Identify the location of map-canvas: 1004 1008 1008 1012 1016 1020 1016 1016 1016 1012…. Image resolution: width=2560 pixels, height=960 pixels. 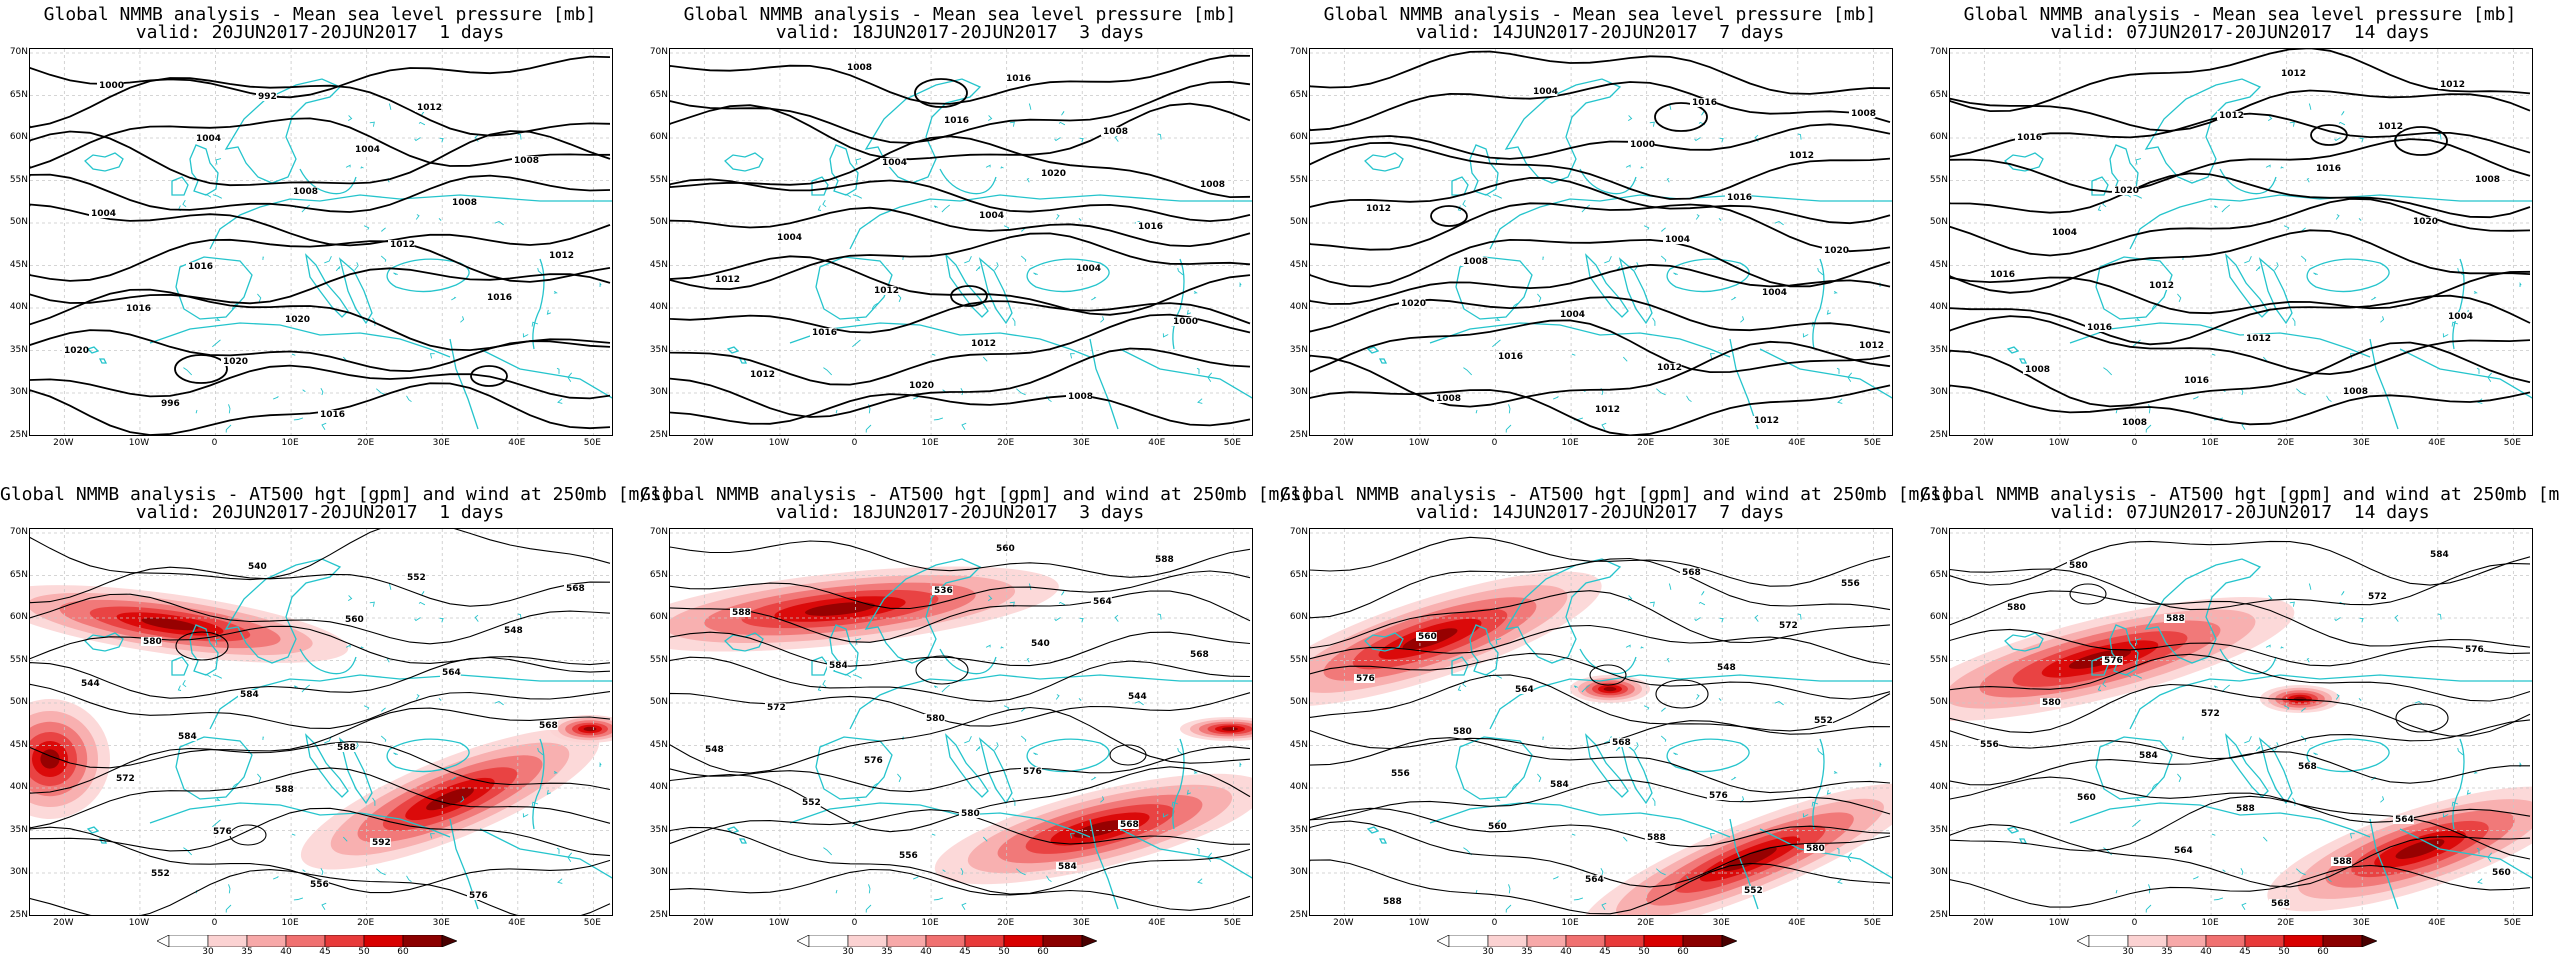
(2241, 242).